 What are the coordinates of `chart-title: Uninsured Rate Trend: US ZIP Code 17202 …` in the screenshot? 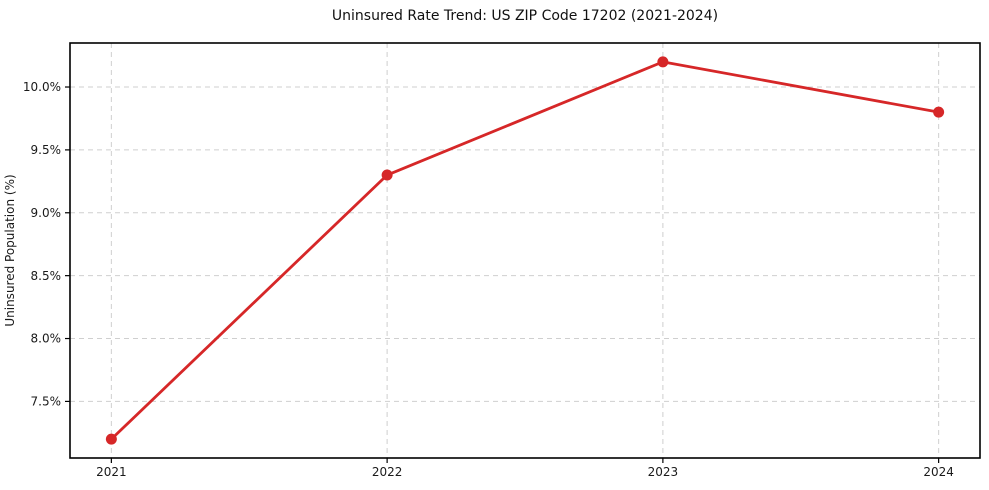 It's located at (525, 16).